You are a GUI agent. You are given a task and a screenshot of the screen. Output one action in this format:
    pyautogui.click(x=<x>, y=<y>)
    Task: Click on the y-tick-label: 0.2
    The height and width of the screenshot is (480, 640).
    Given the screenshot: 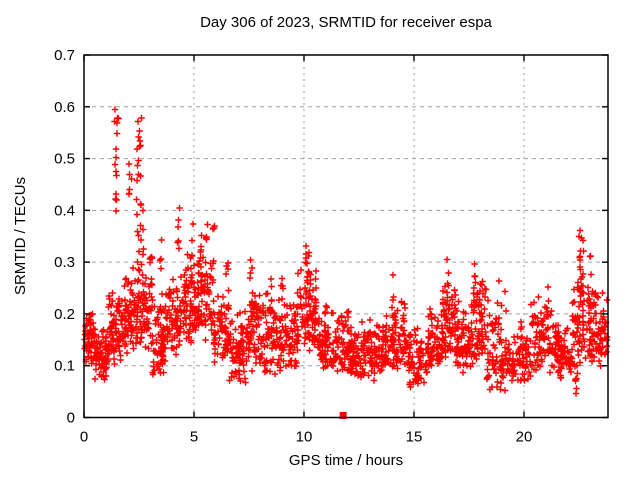 What is the action you would take?
    pyautogui.click(x=64, y=314)
    